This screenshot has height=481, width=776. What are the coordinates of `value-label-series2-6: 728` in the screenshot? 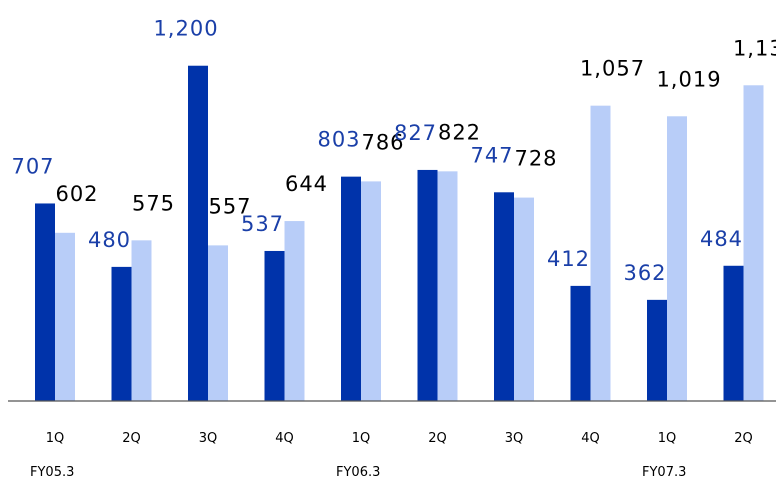 It's located at (535, 159).